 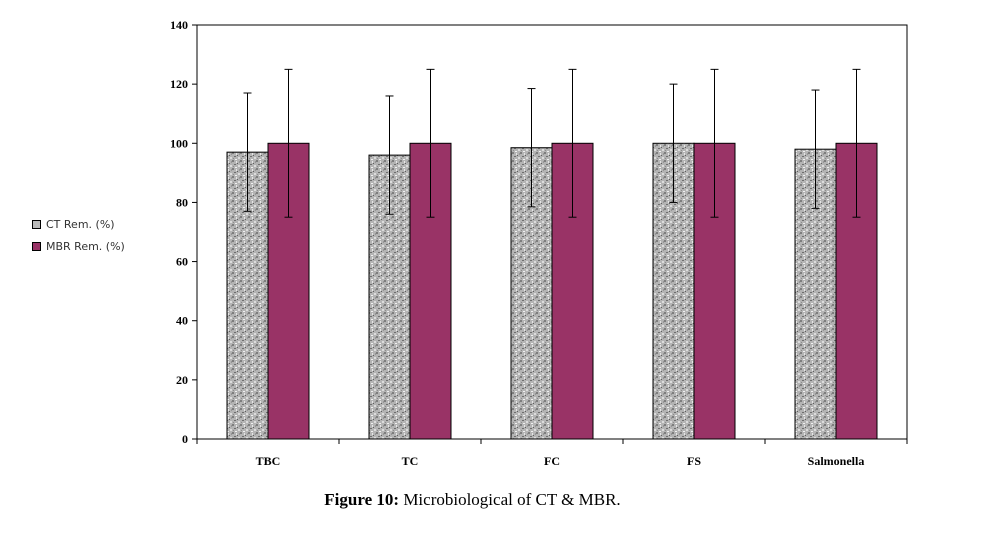 I want to click on y-tick-label: 100, so click(x=179, y=143).